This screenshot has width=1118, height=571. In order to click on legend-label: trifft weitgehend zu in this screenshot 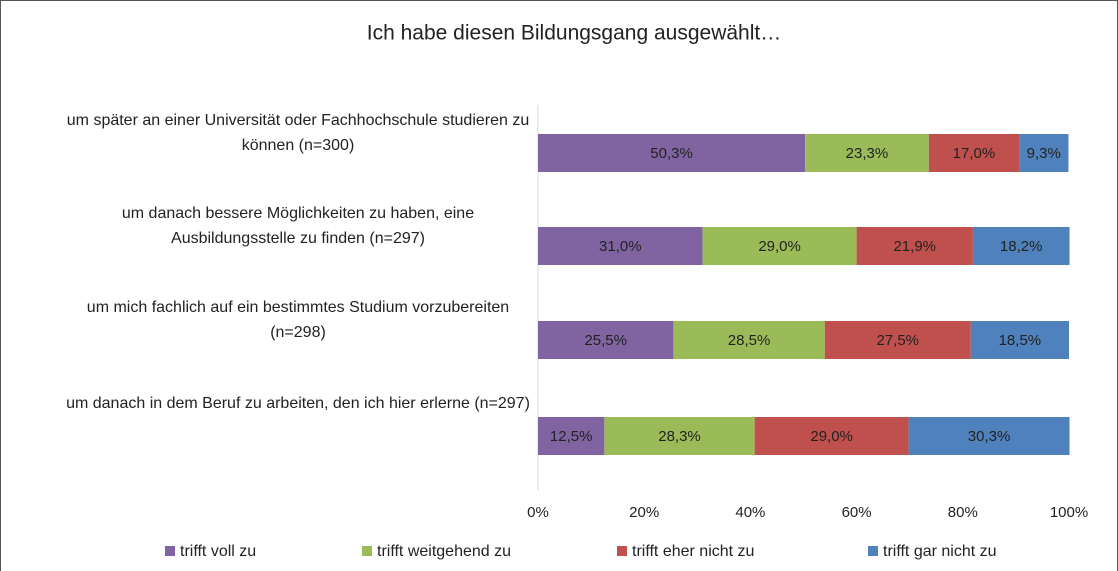, I will do `click(444, 551)`.